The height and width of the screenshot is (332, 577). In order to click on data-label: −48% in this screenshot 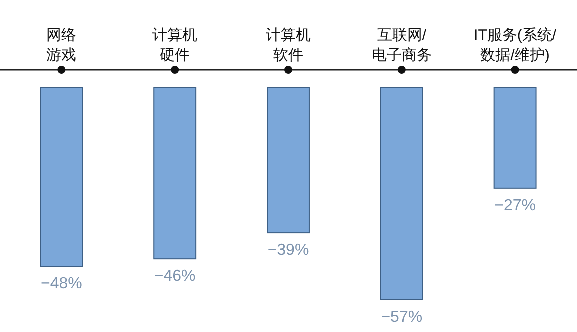, I will do `click(61, 284)`.